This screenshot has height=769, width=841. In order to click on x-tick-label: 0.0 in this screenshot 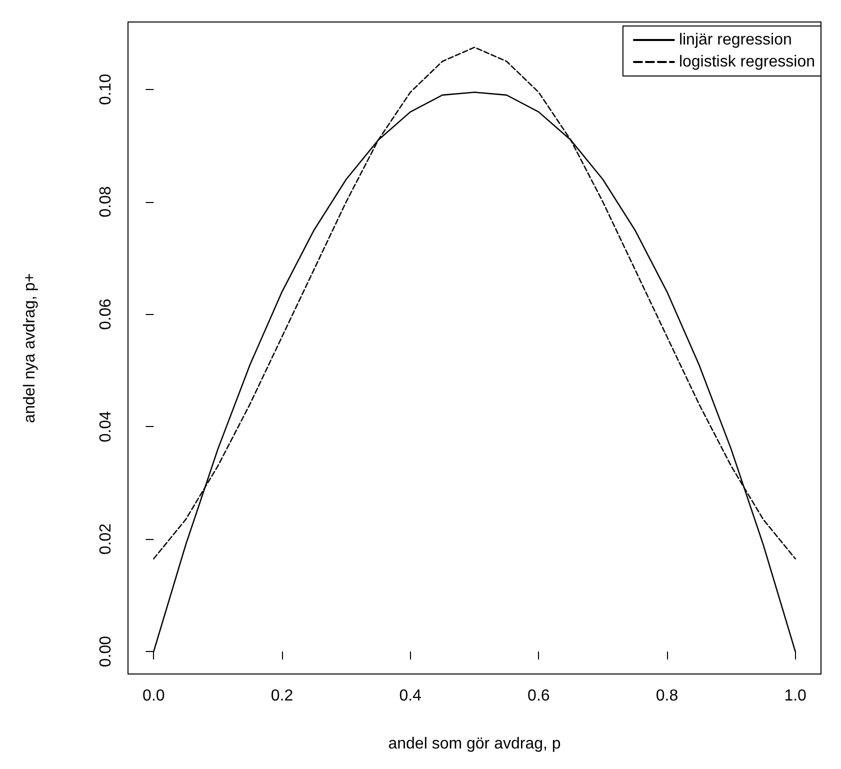, I will do `click(153, 696)`.